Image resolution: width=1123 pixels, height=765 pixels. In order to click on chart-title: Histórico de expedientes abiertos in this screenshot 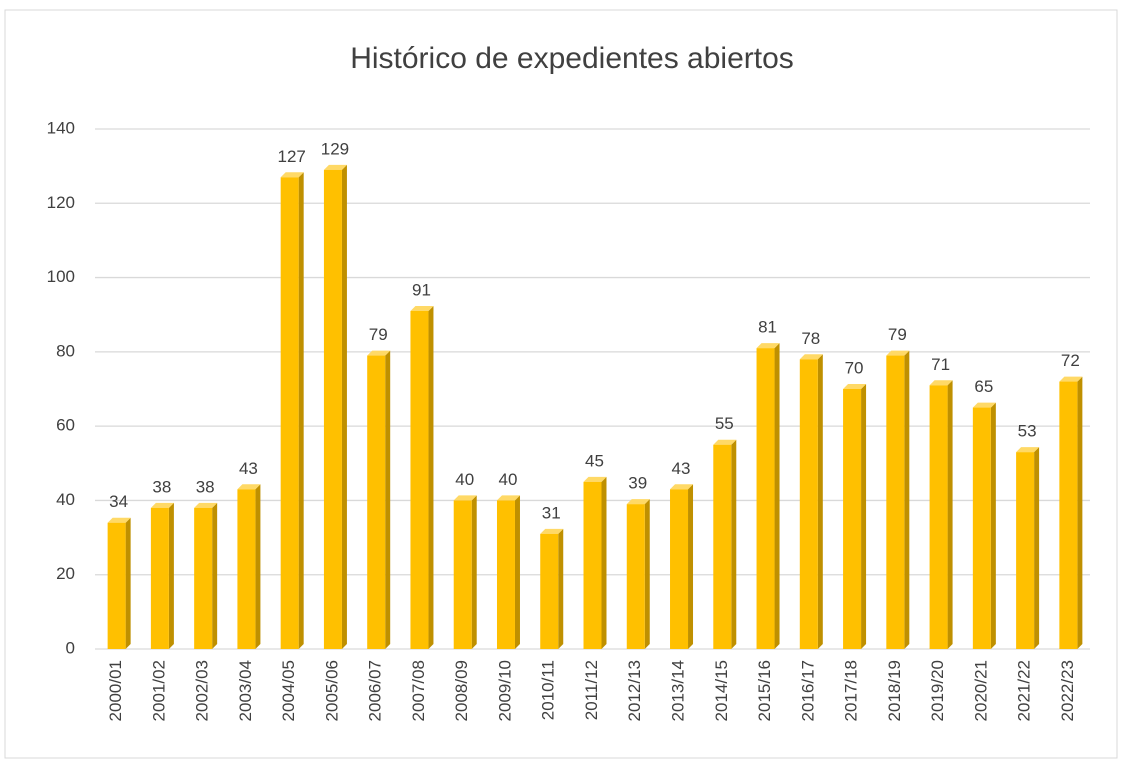, I will do `click(572, 58)`.